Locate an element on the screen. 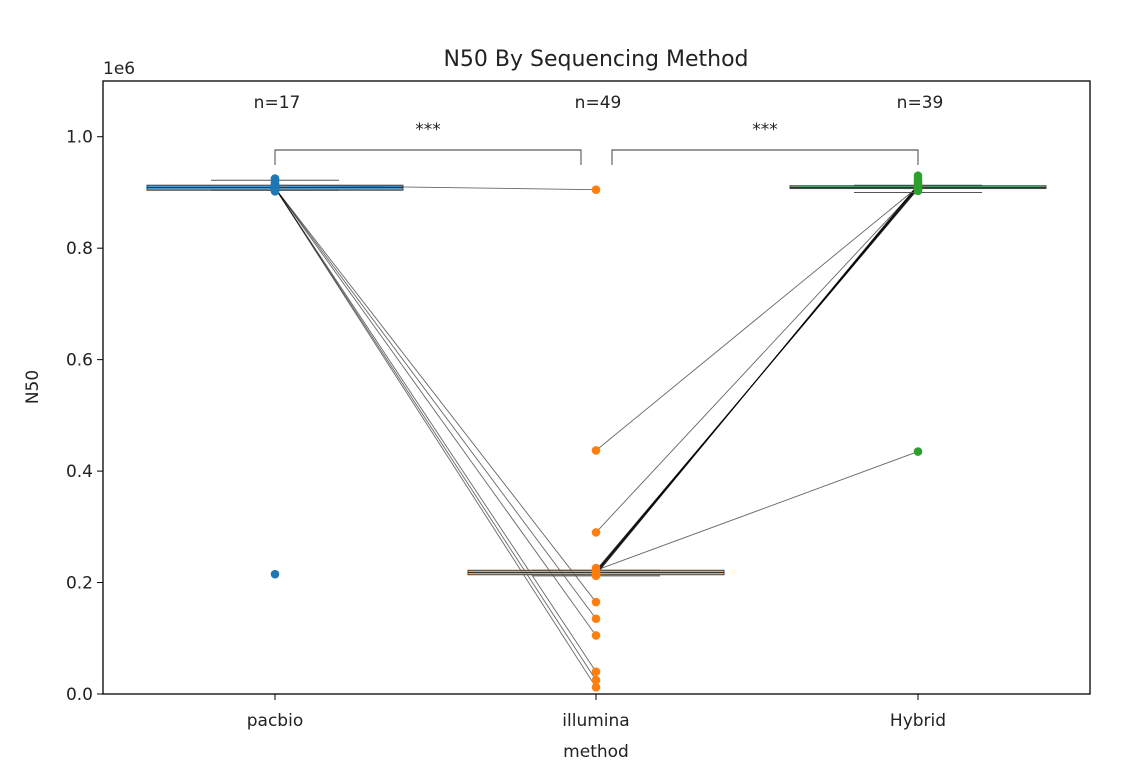 Image resolution: width=1129 pixels, height=773 pixels. x-tick-label: illumina is located at coordinates (595, 721).